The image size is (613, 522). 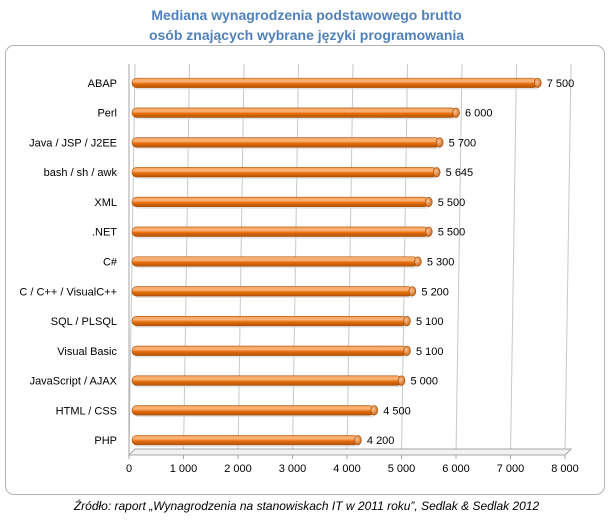 What do you see at coordinates (107, 114) in the screenshot?
I see `category-label: Perl` at bounding box center [107, 114].